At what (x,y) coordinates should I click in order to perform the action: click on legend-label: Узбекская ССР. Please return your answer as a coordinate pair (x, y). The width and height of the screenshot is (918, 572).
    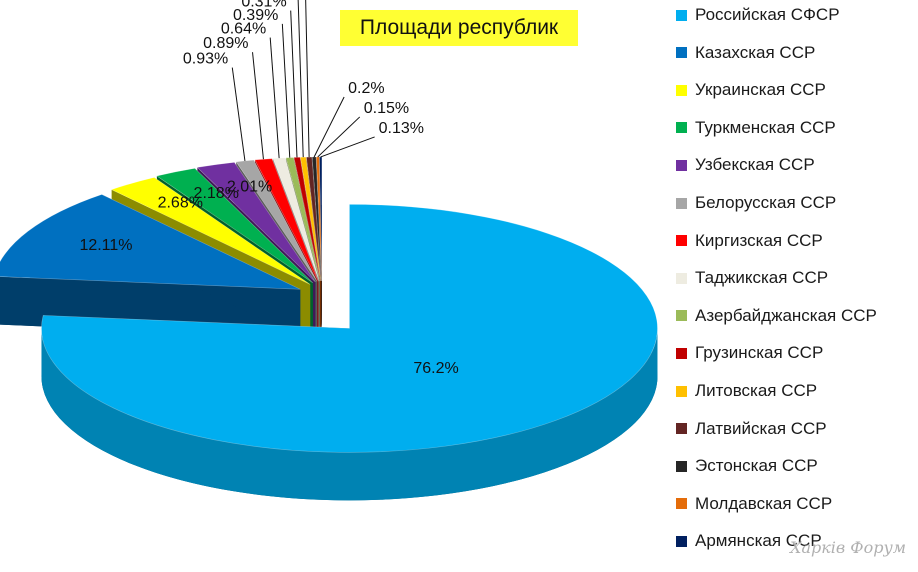
    Looking at the image, I should click on (755, 165).